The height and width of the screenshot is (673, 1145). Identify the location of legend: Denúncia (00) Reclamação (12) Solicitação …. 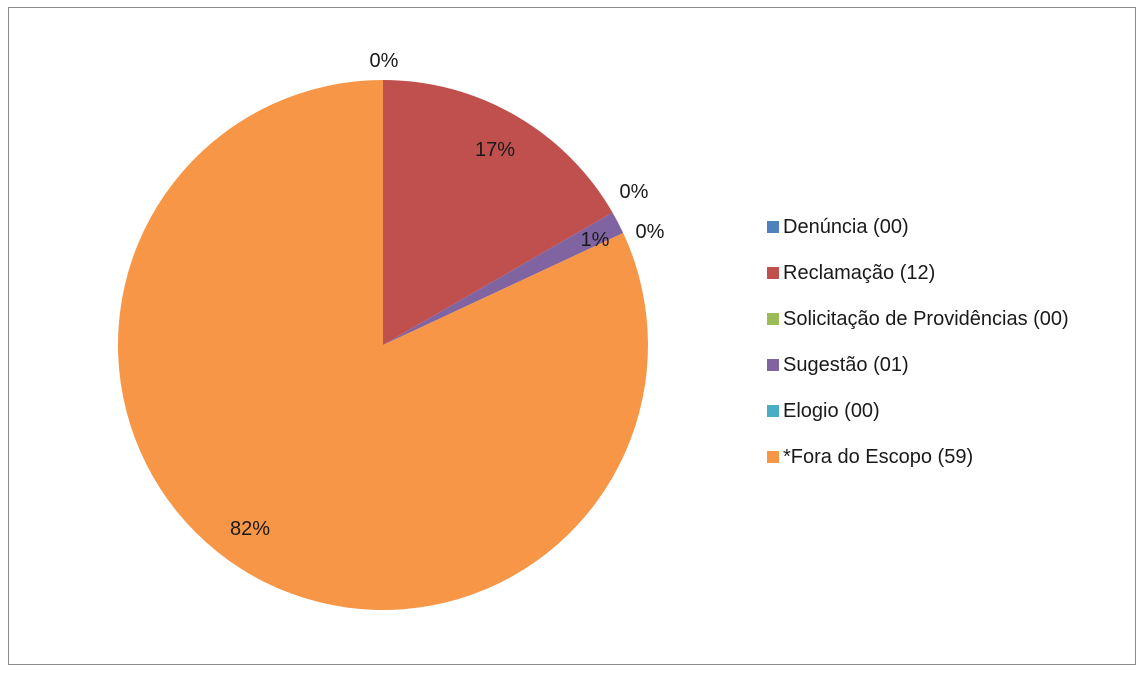
(918, 352).